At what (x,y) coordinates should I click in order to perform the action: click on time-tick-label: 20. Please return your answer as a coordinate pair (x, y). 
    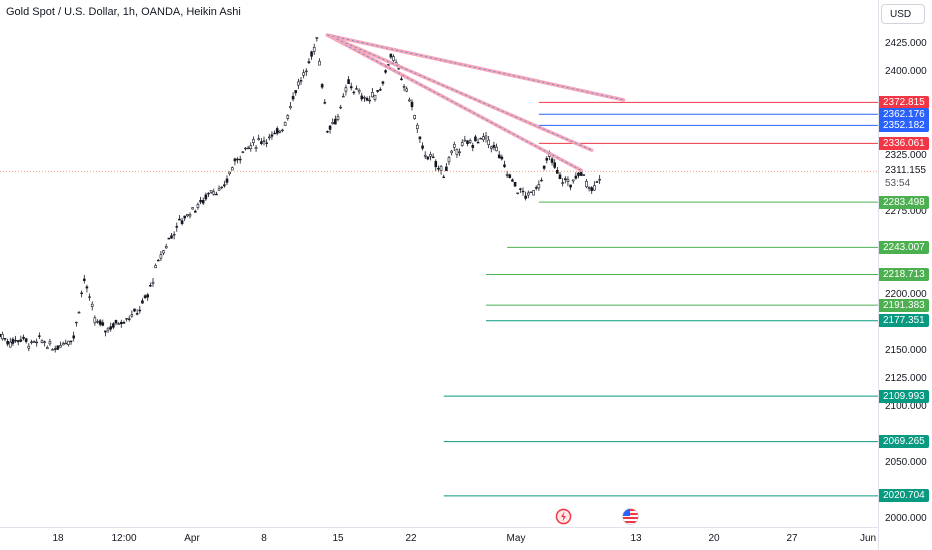
    Looking at the image, I should click on (714, 538).